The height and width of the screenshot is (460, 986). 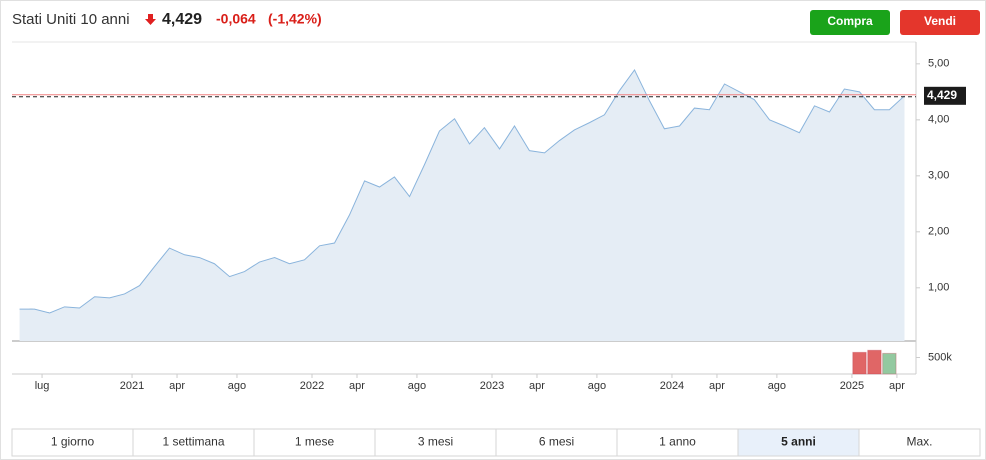 I want to click on x-tick-label: 2023, so click(x=492, y=386).